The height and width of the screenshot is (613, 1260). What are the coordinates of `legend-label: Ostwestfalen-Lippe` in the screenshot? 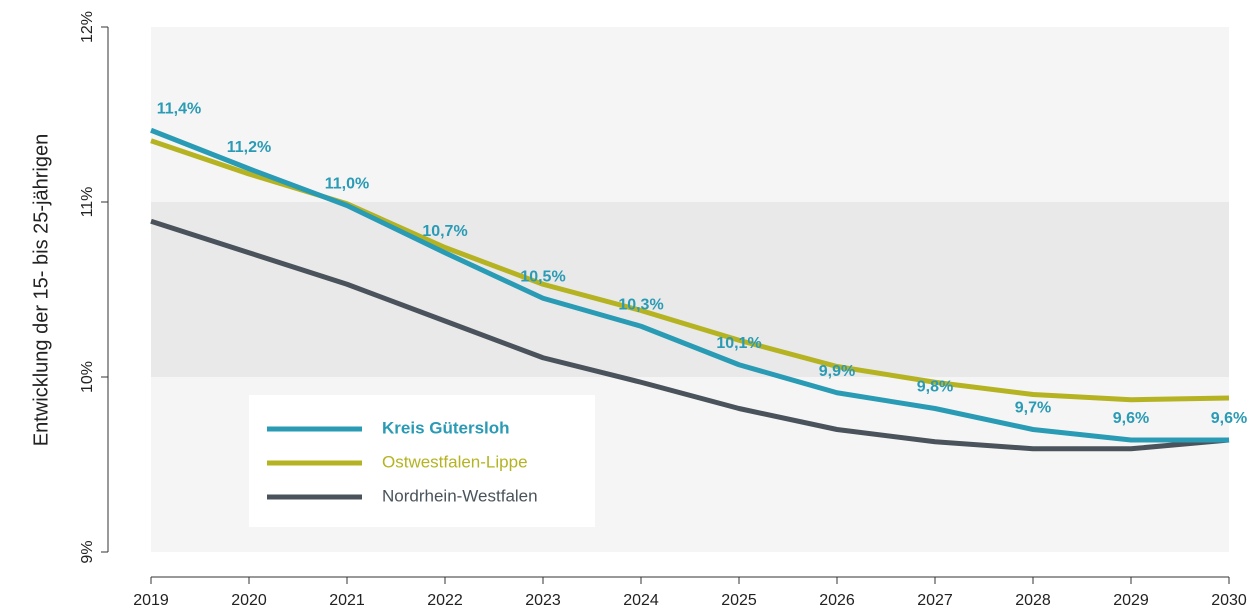 It's located at (455, 461).